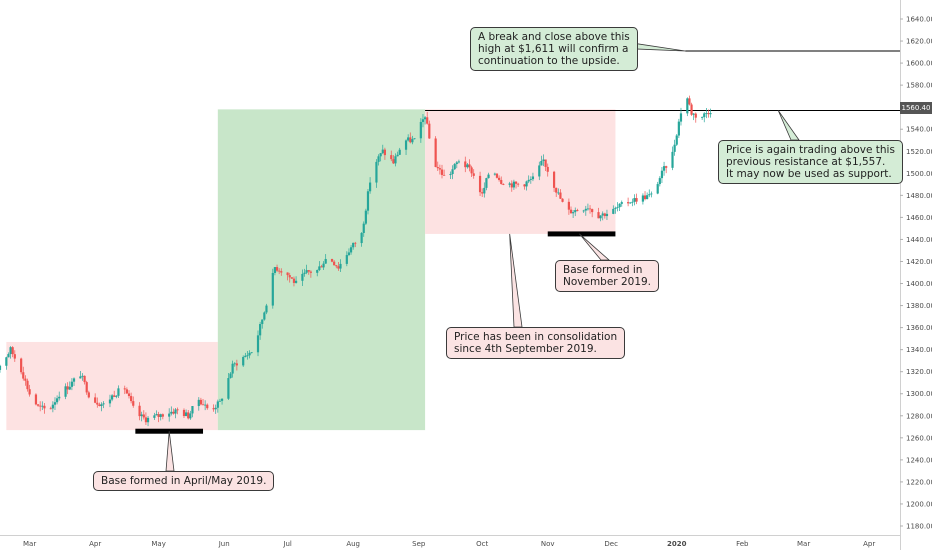  I want to click on x-tick-label: Apr, so click(95, 544).